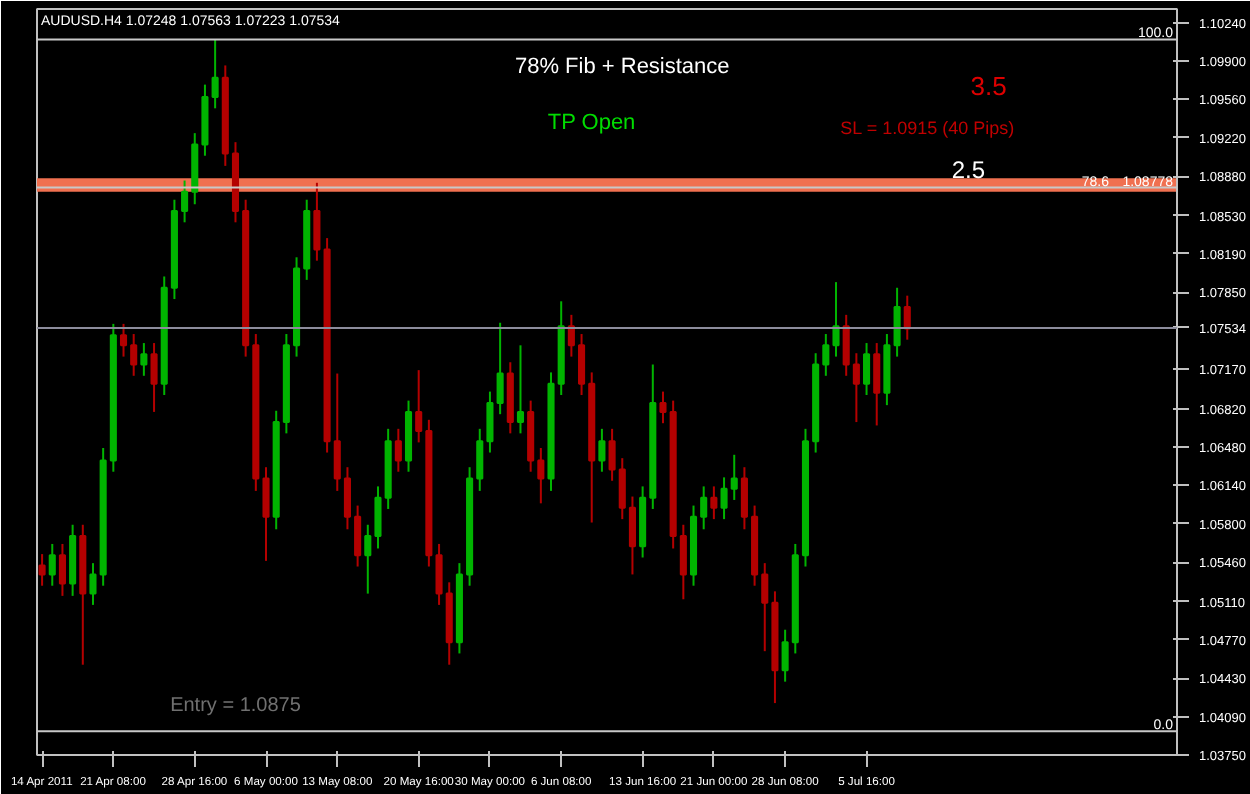  What do you see at coordinates (927, 127) in the screenshot?
I see `annotation: SL = 1.0915 (40 Pips)` at bounding box center [927, 127].